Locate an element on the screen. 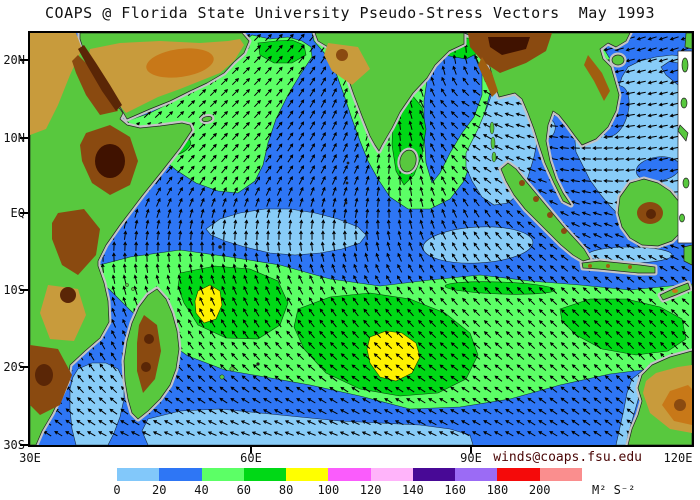 The image size is (700, 500). terrain-asir-dark is located at coordinates (100, 78).